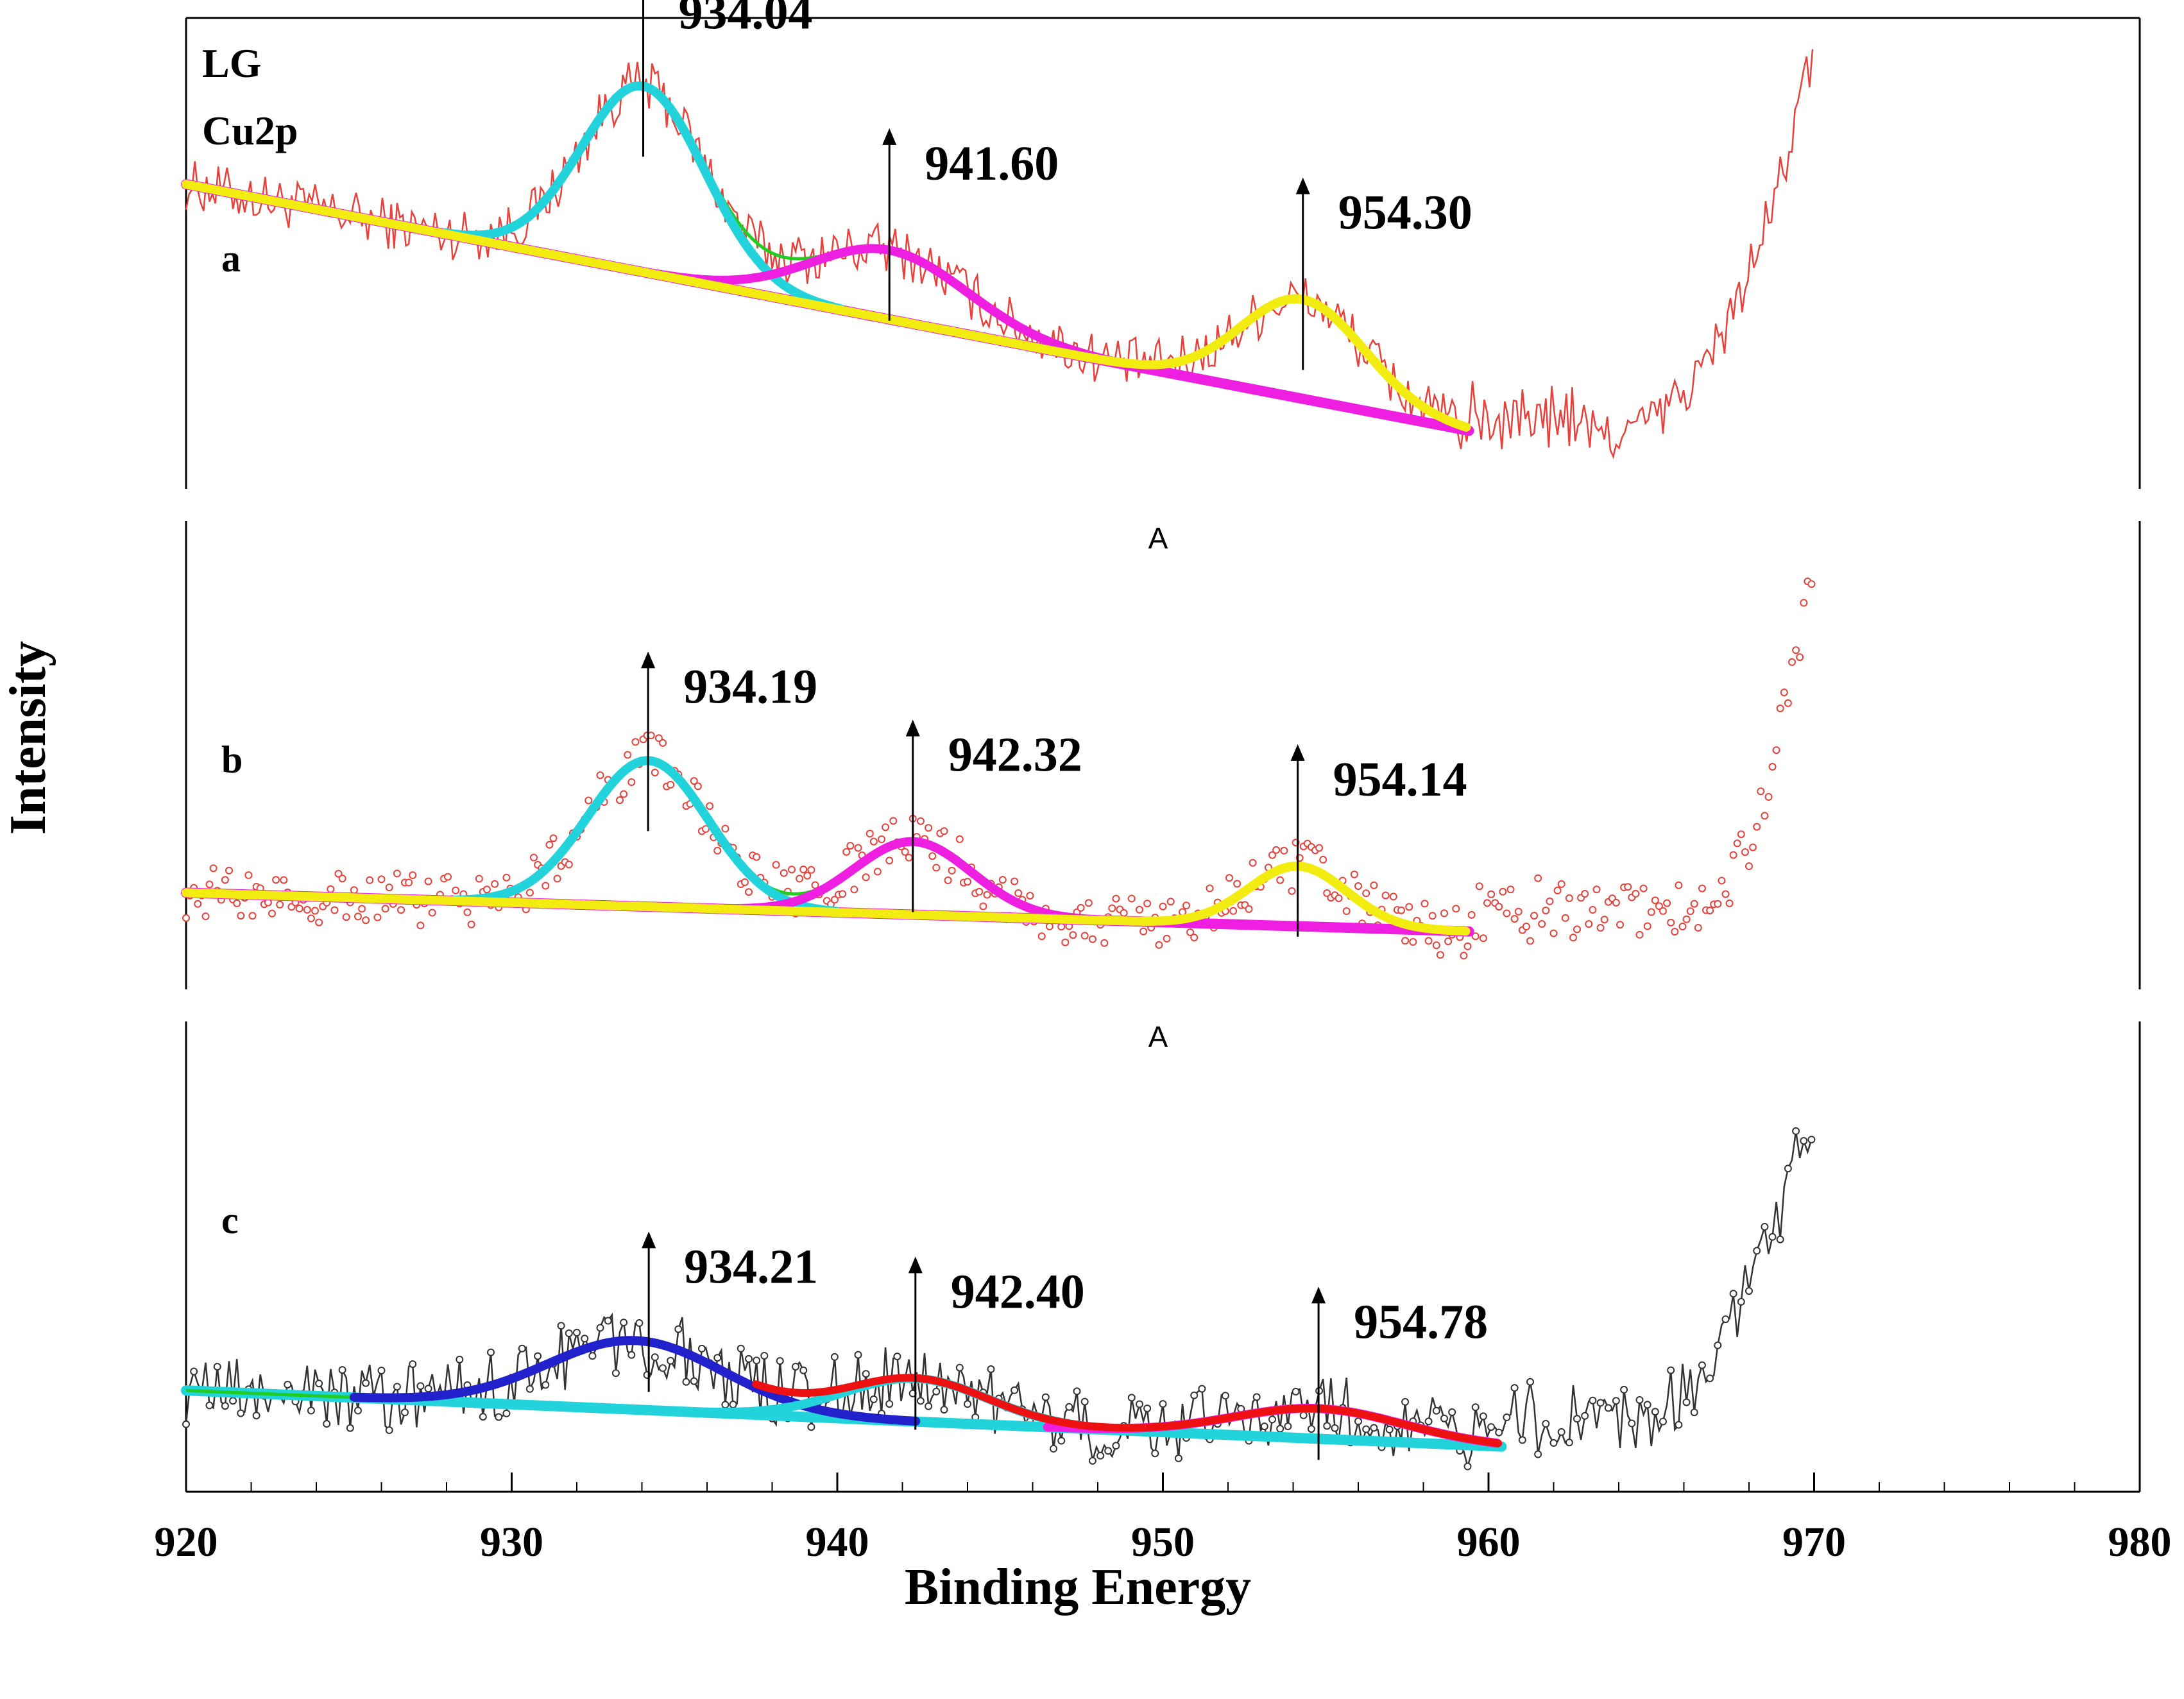 This screenshot has width=2184, height=1699. Describe the element at coordinates (746, 19) in the screenshot. I see `peak-label: 934.04` at that location.